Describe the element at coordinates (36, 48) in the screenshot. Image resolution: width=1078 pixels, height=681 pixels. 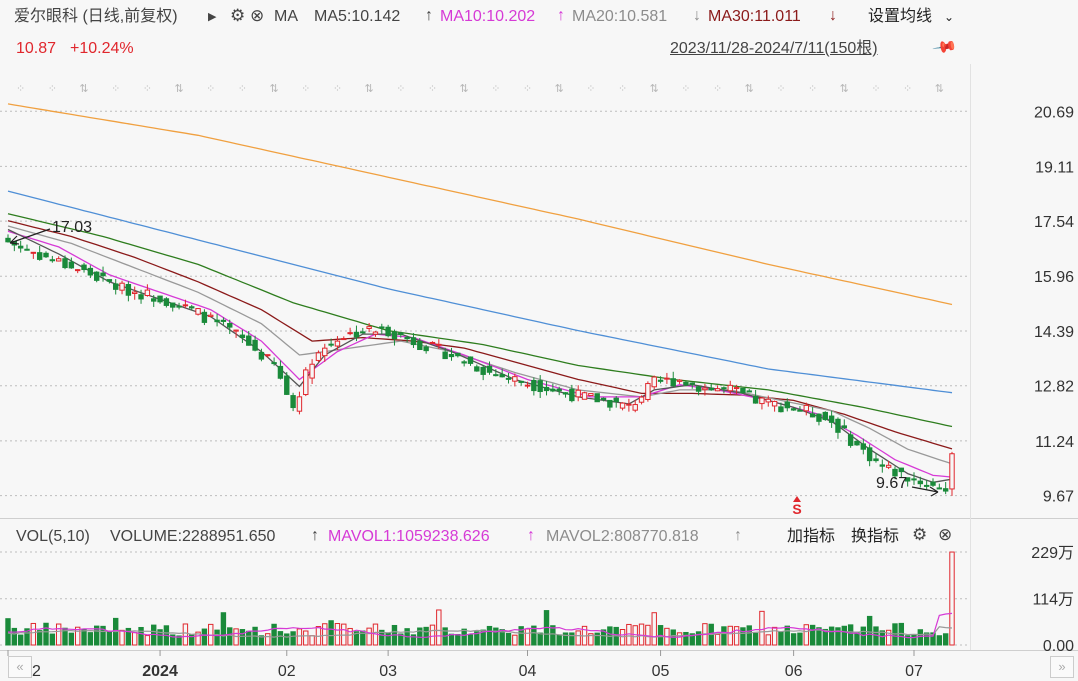
I see `current-price: 10.87` at that location.